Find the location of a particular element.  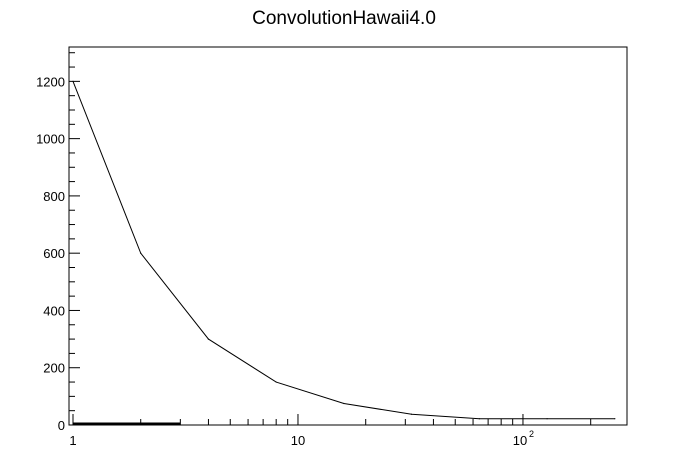

y-tick-label: 600 is located at coordinates (54, 253).